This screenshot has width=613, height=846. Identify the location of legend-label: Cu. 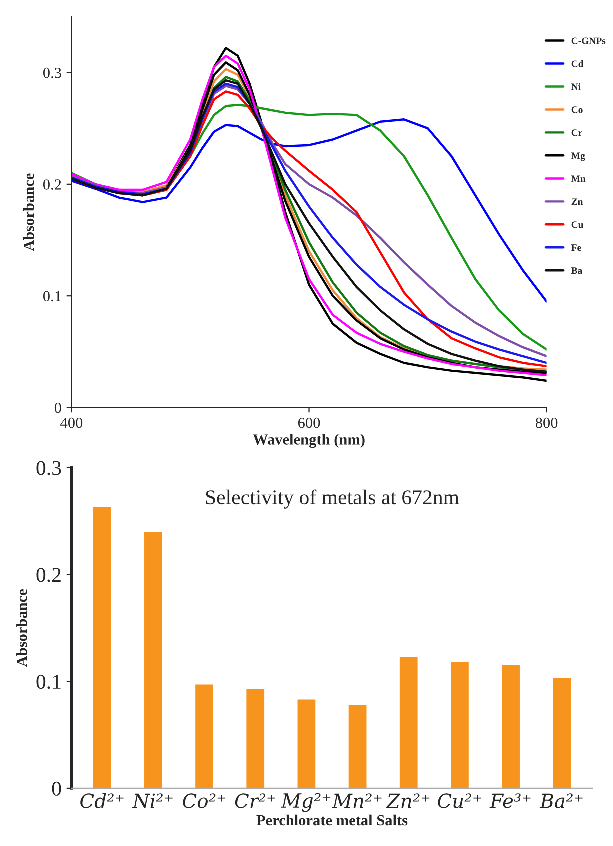
(578, 225).